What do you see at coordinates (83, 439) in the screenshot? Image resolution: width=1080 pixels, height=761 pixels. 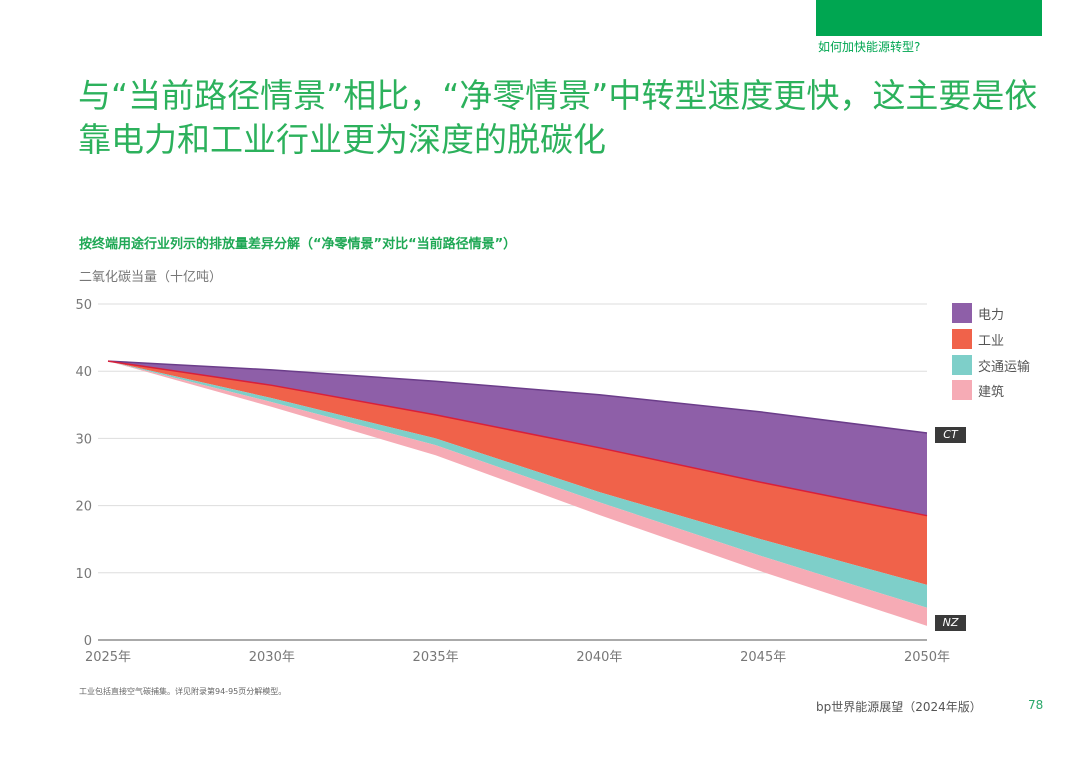 I see `y-tick-label: 30` at bounding box center [83, 439].